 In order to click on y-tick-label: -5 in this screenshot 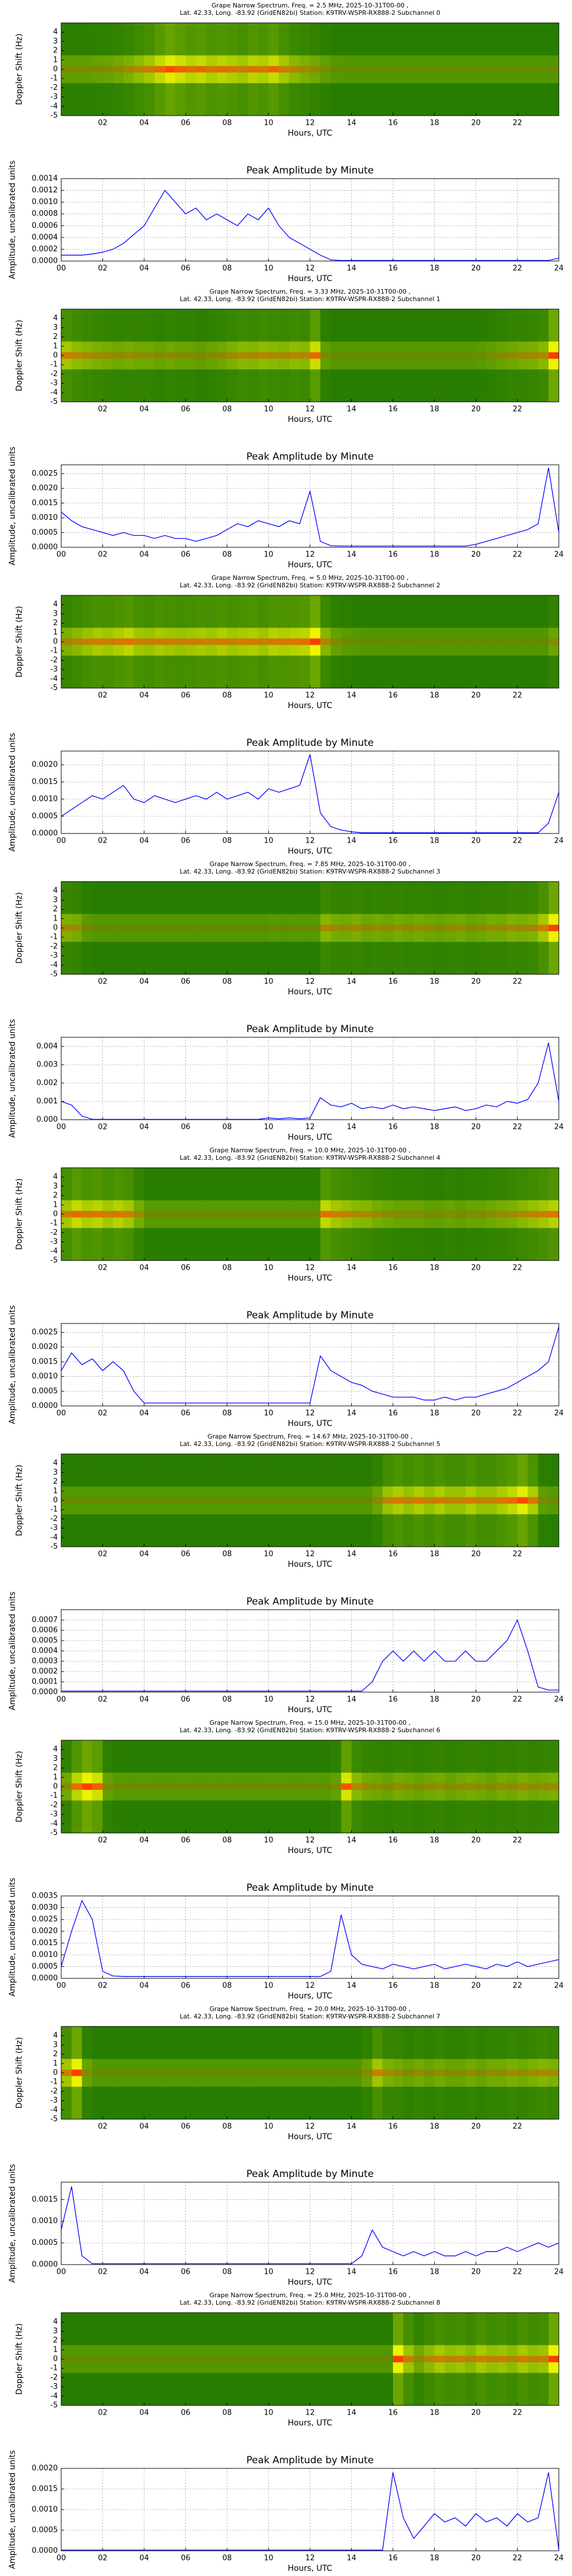, I will do `click(54, 402)`.